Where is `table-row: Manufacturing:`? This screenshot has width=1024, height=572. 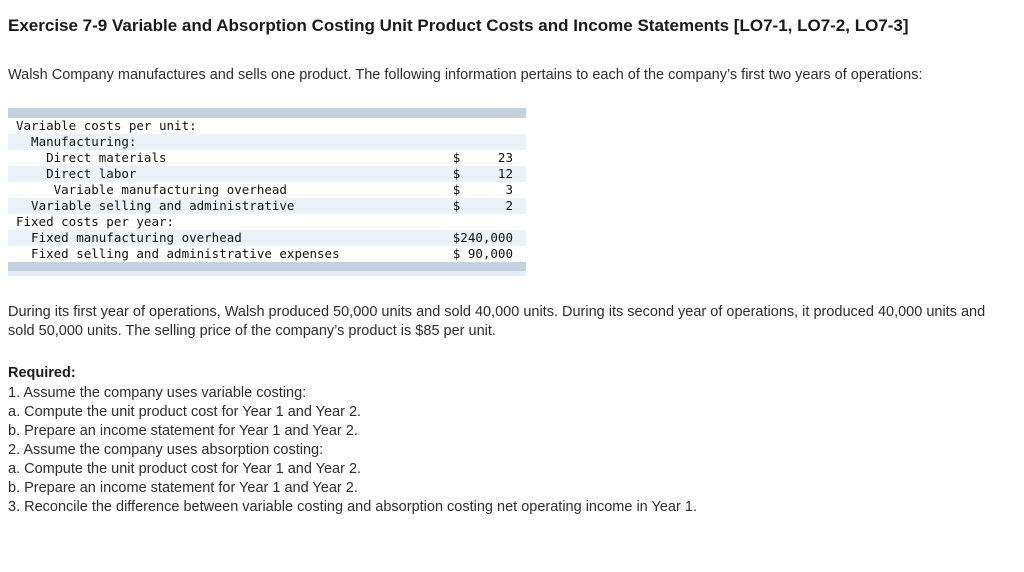 table-row: Manufacturing: is located at coordinates (267, 141).